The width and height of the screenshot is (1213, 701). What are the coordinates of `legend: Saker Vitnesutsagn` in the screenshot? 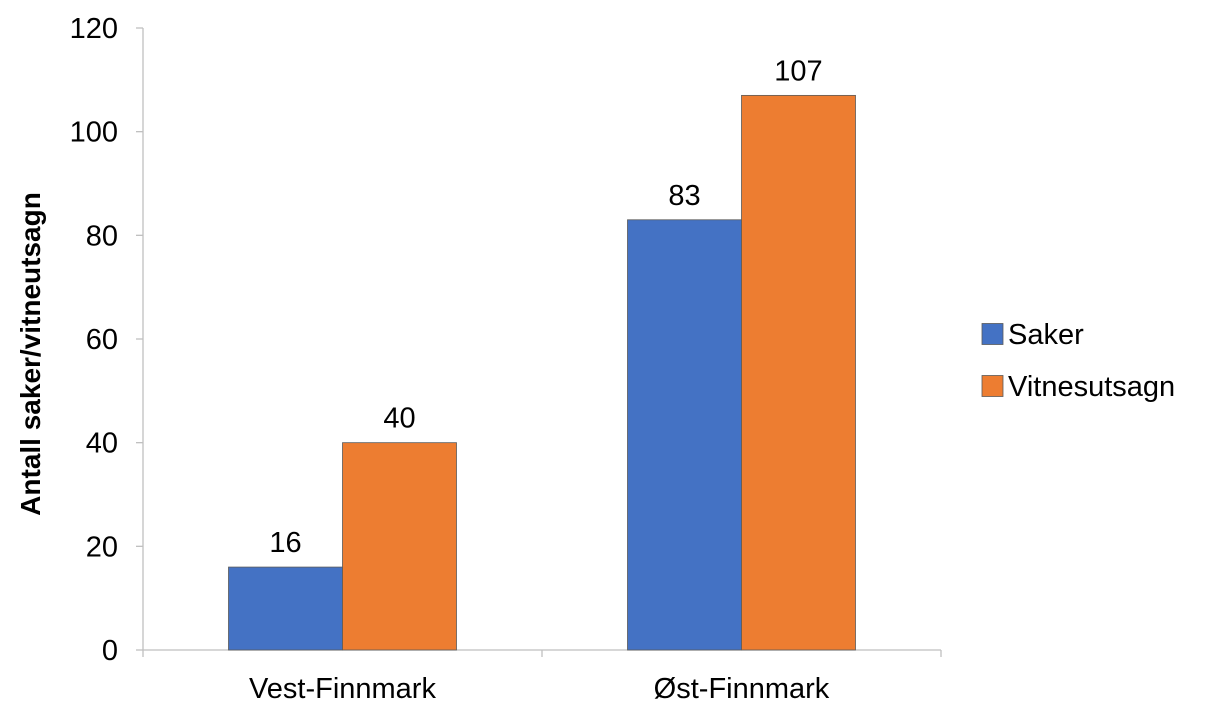 It's located at (1078, 361).